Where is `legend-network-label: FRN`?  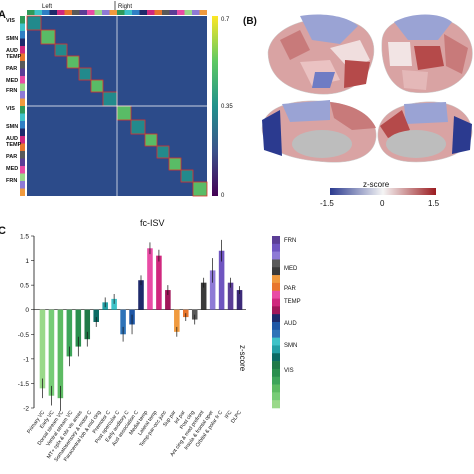 legend-network-label: FRN is located at coordinates (290, 241).